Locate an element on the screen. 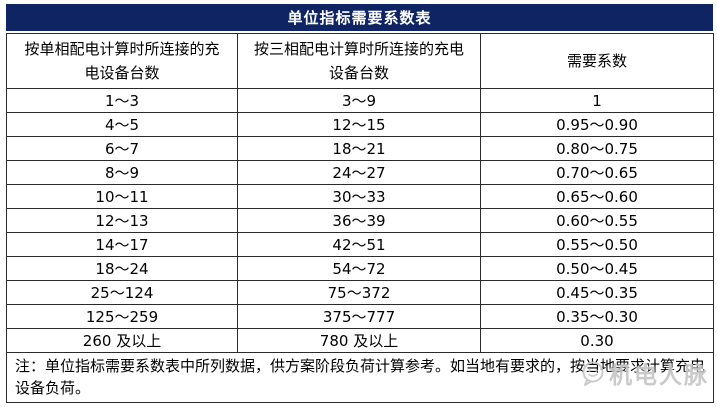  table-row: 6～7 18～21 0.80～0.75 is located at coordinates (360, 148).